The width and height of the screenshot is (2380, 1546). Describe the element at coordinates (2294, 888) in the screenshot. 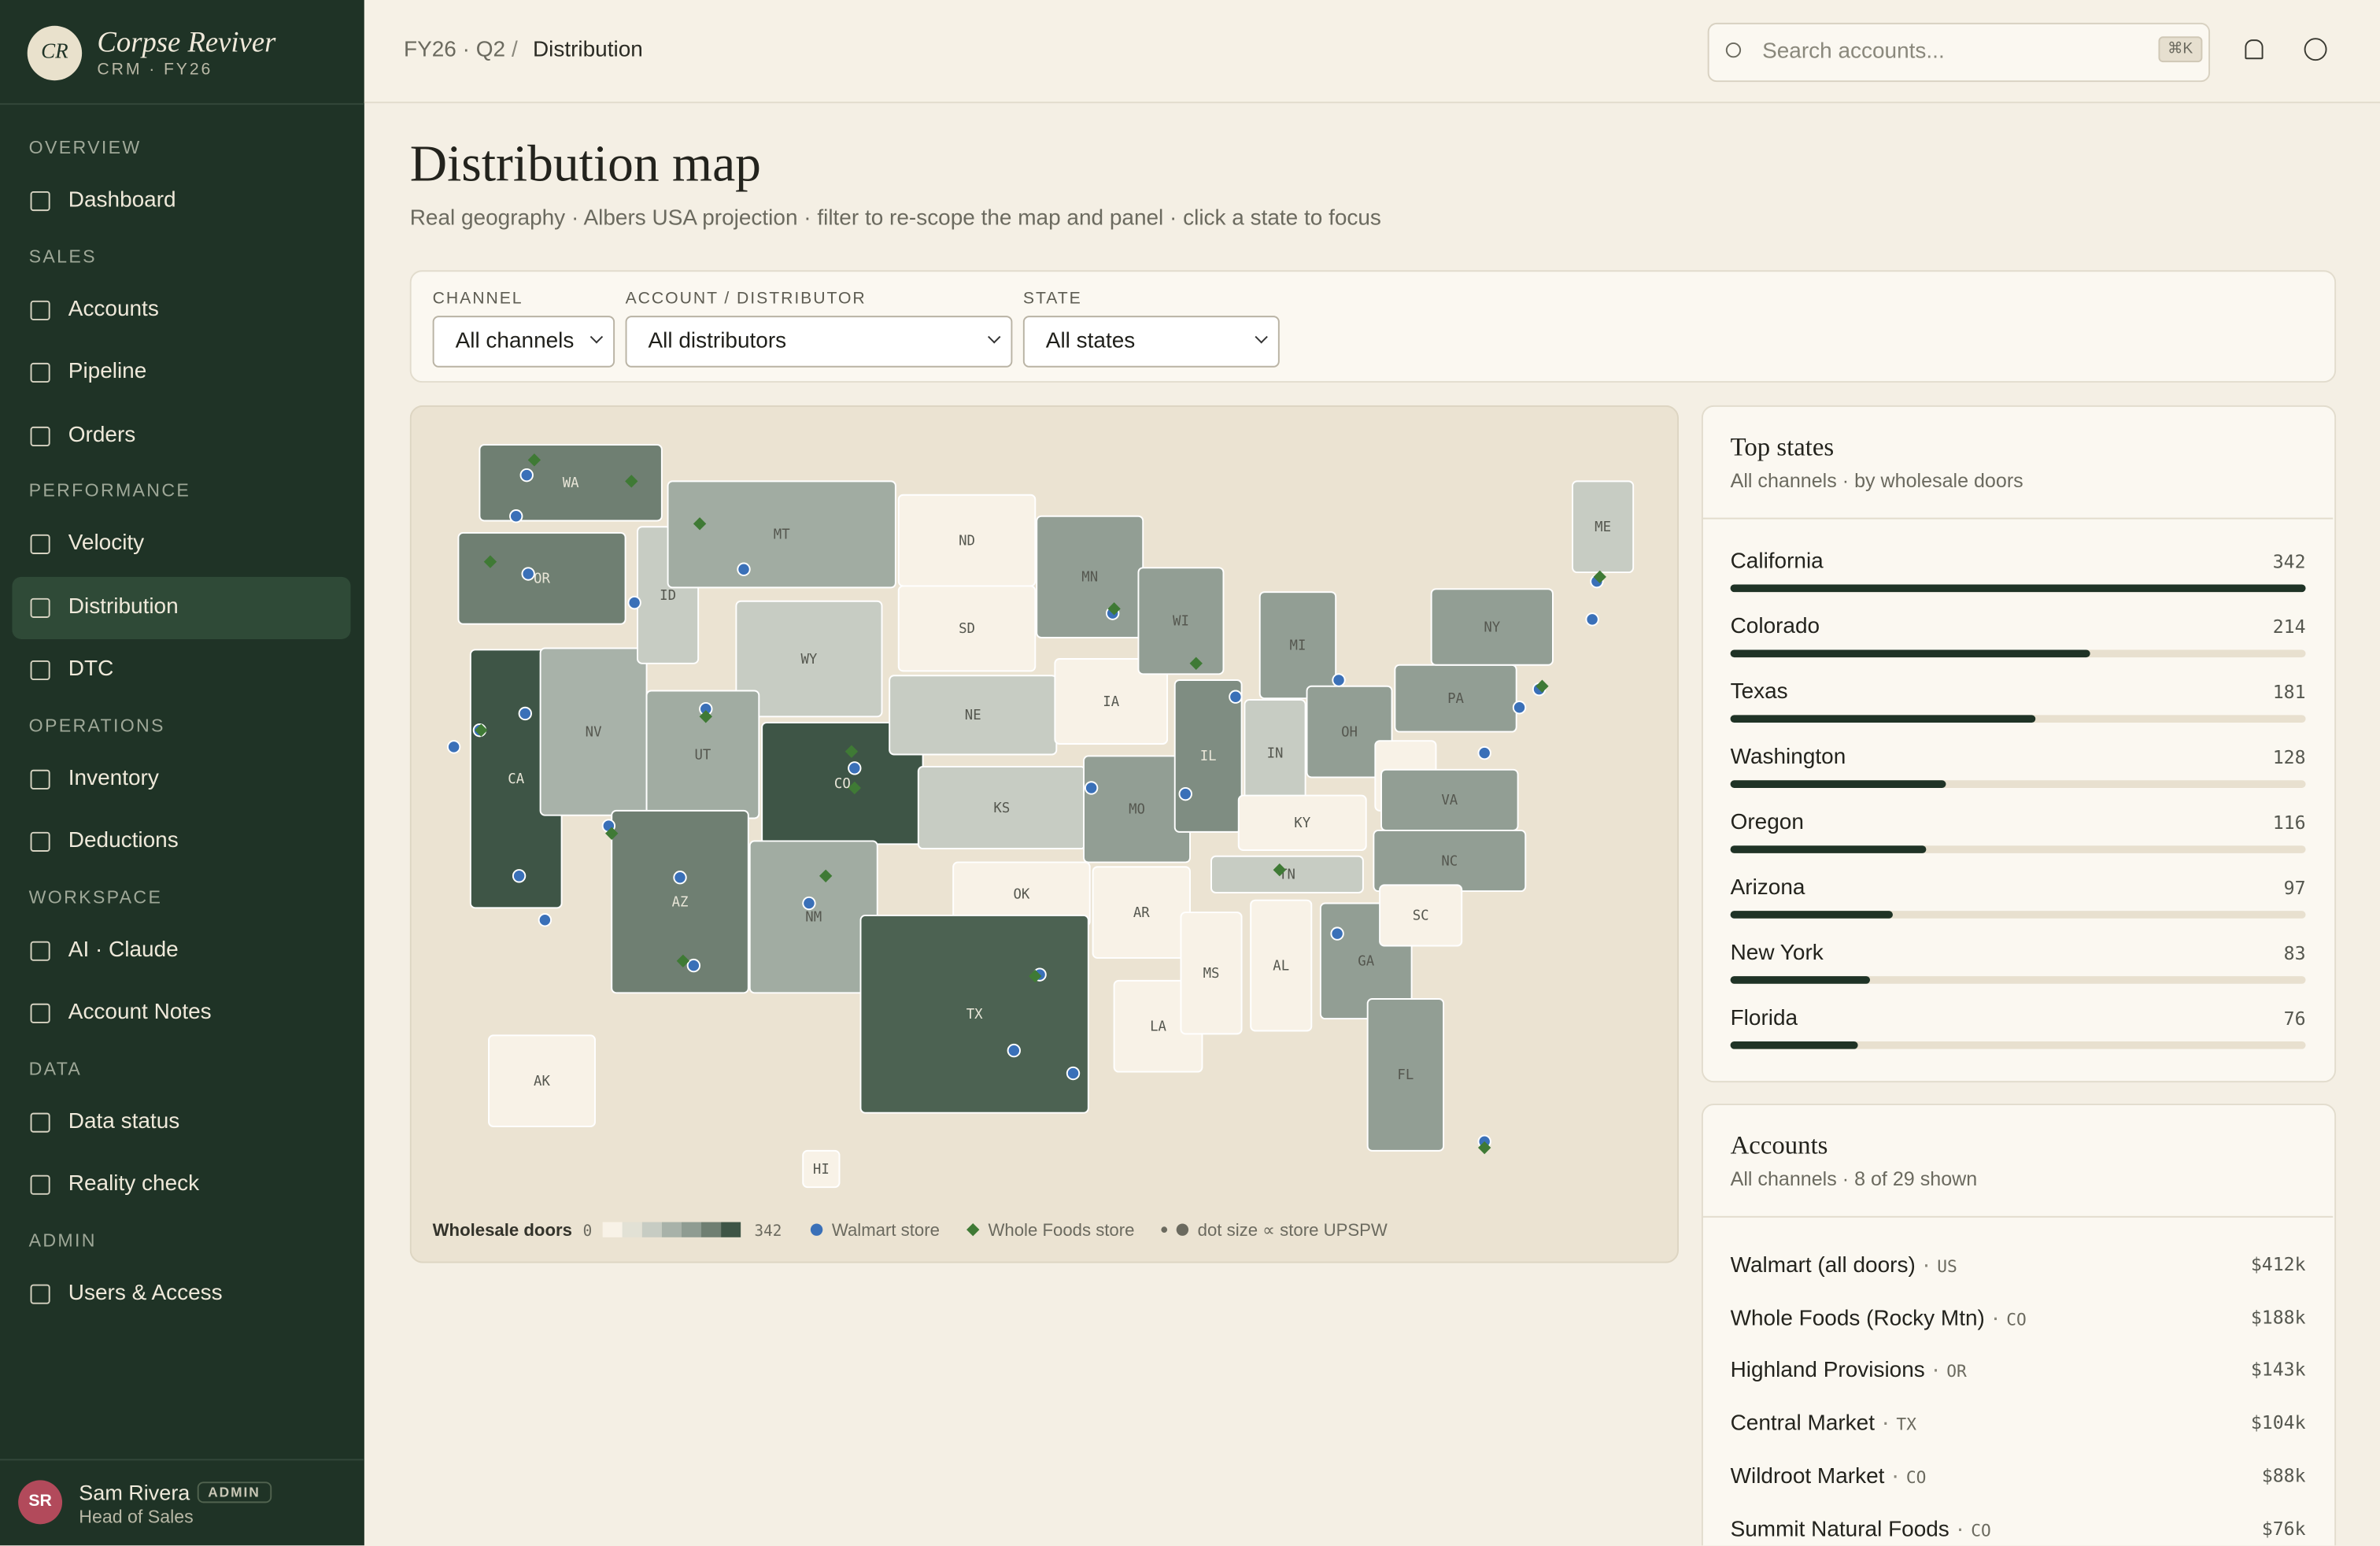

I see `state-value: 97` at that location.